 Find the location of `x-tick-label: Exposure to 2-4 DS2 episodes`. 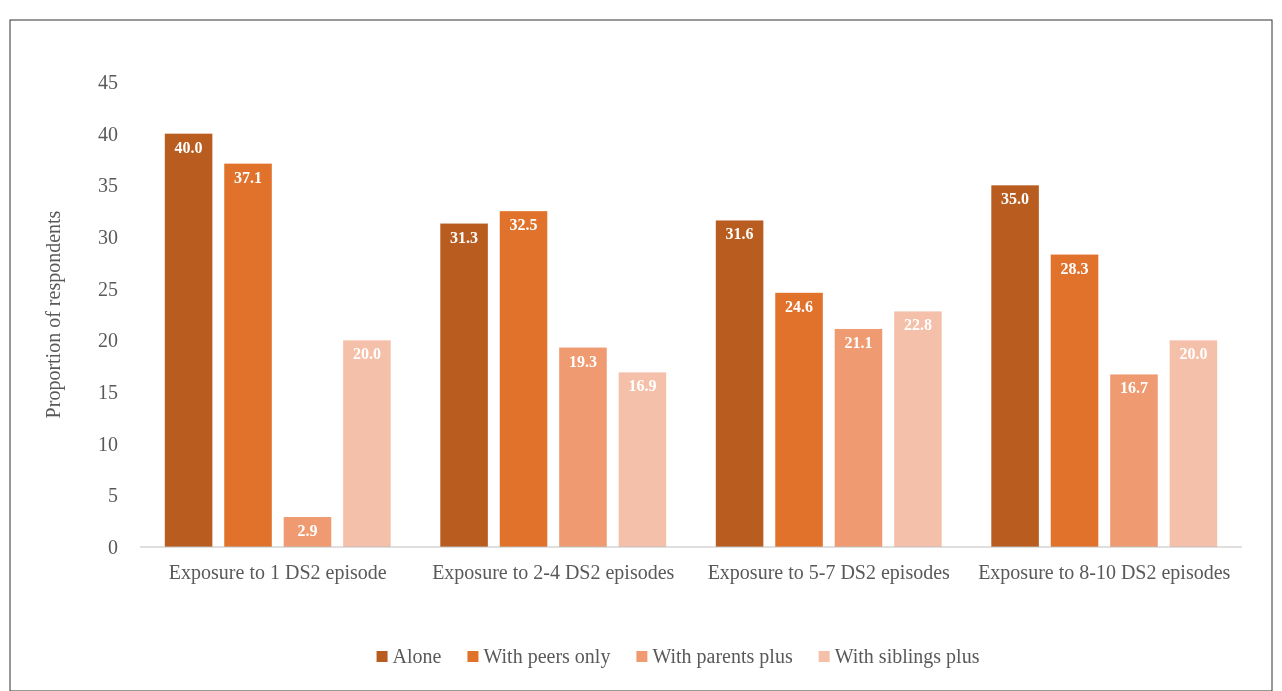

x-tick-label: Exposure to 2-4 DS2 episodes is located at coordinates (553, 572).